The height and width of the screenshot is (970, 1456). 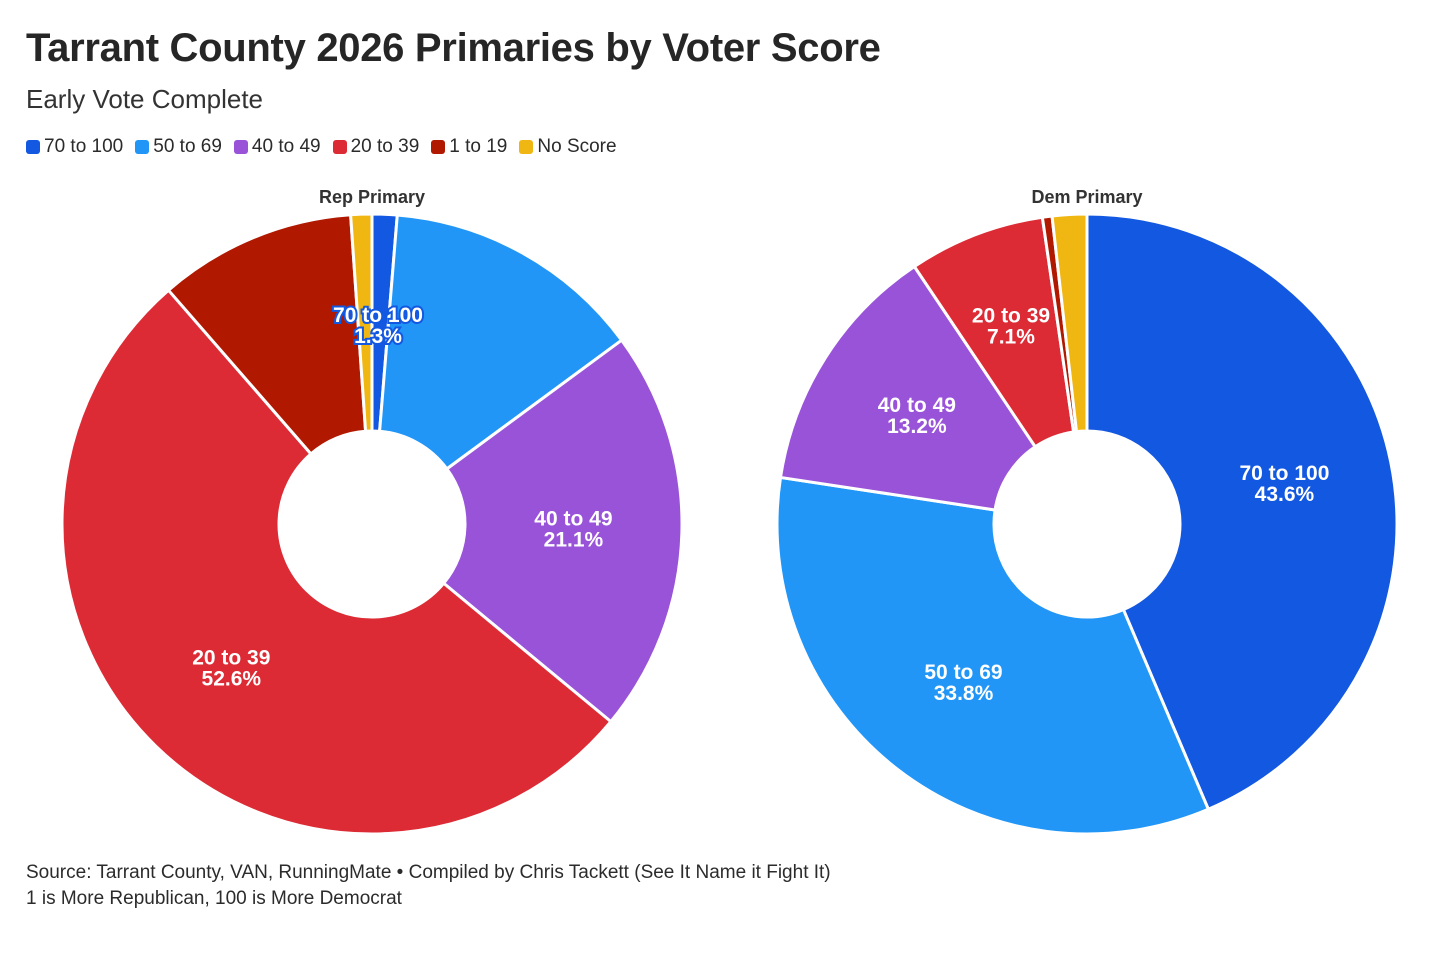 I want to click on legend-item-50-69: 50 to 69, so click(x=178, y=147).